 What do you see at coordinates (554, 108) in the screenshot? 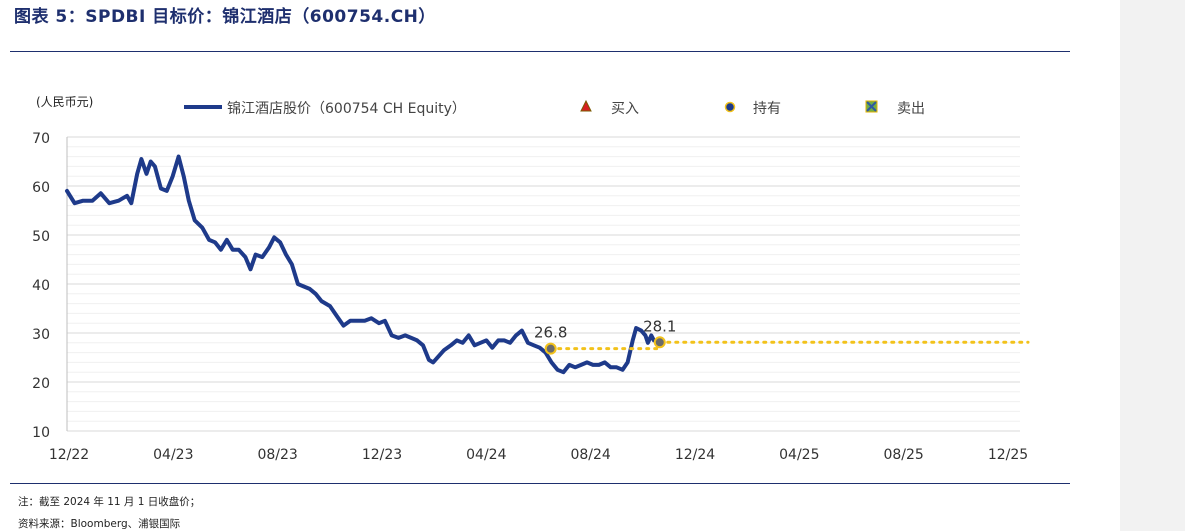
I see `chart-legend: 锦江酒店股价（600754 CH Equity） 买入 持有 卖出` at bounding box center [554, 108].